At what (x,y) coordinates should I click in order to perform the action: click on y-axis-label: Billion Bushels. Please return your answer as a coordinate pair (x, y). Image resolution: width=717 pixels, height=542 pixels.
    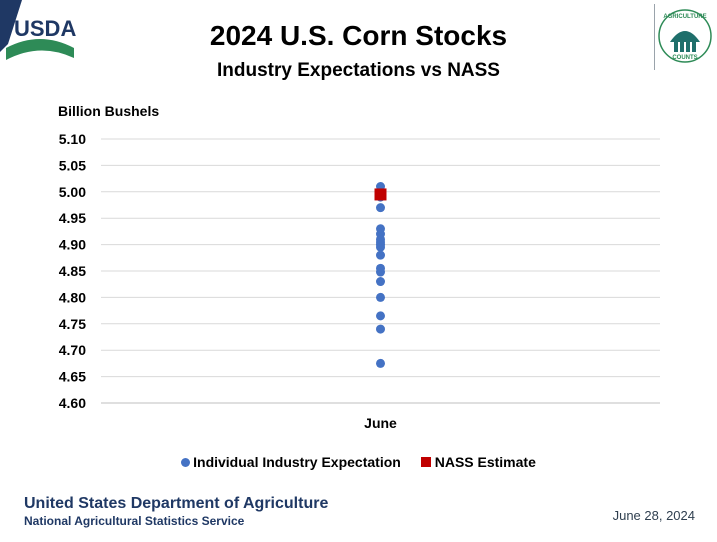
    Looking at the image, I should click on (109, 111).